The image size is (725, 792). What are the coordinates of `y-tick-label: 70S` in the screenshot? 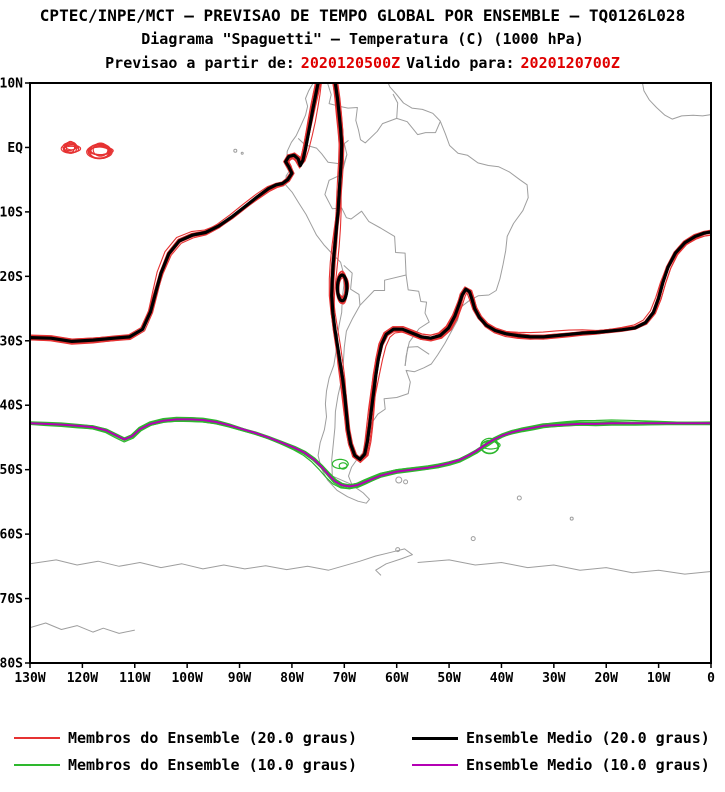 It's located at (11, 599).